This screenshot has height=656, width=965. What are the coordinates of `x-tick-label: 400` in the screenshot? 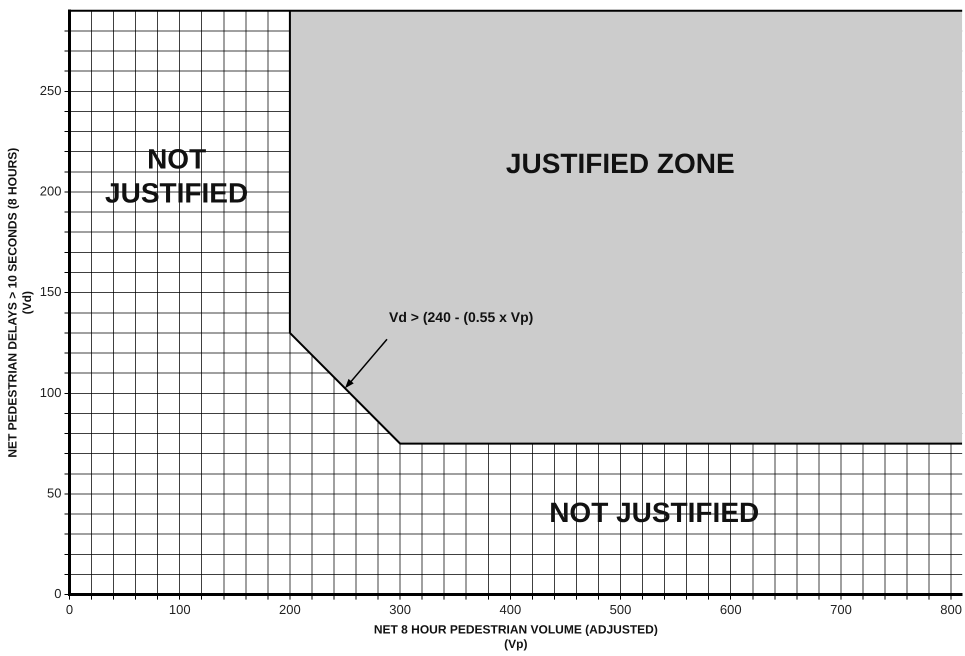 It's located at (510, 609).